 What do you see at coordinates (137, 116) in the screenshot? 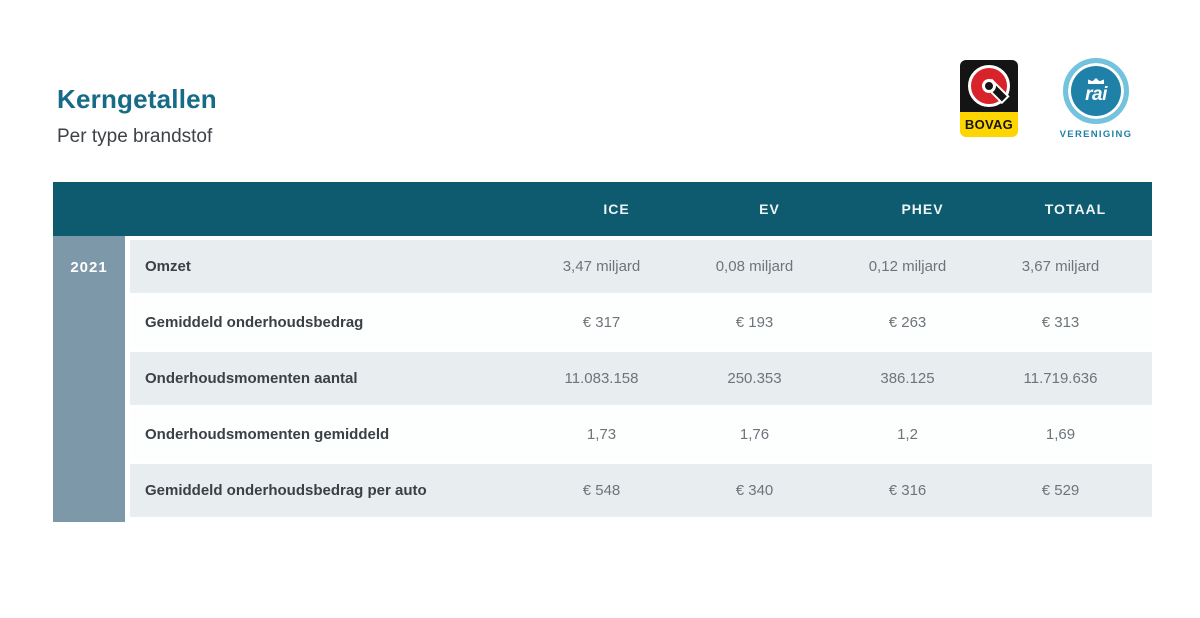
I see `title-block: Kerngetallen Per type brandstof` at bounding box center [137, 116].